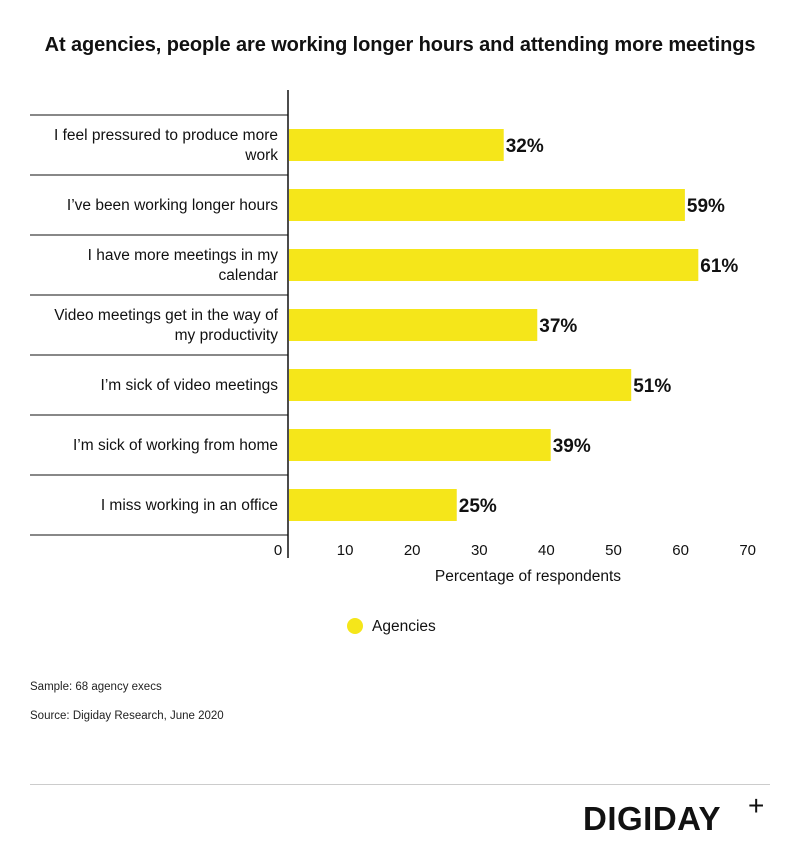  What do you see at coordinates (525, 146) in the screenshot?
I see `bar-value-label: 32%` at bounding box center [525, 146].